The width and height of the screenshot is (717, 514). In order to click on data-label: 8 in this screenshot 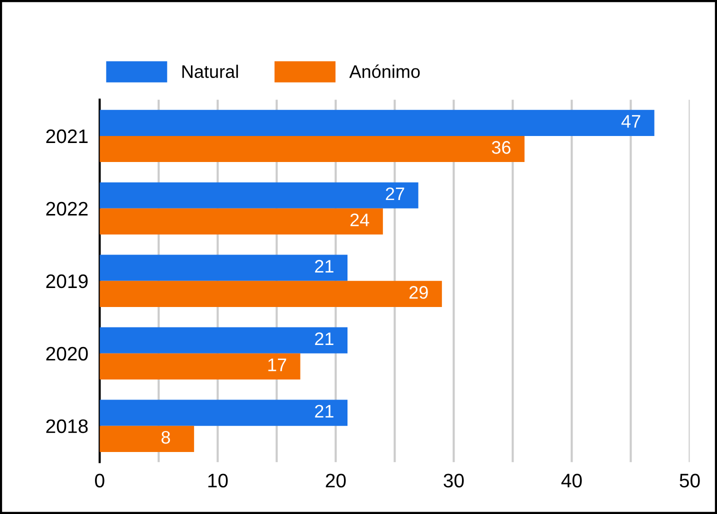, I will do `click(166, 437)`.